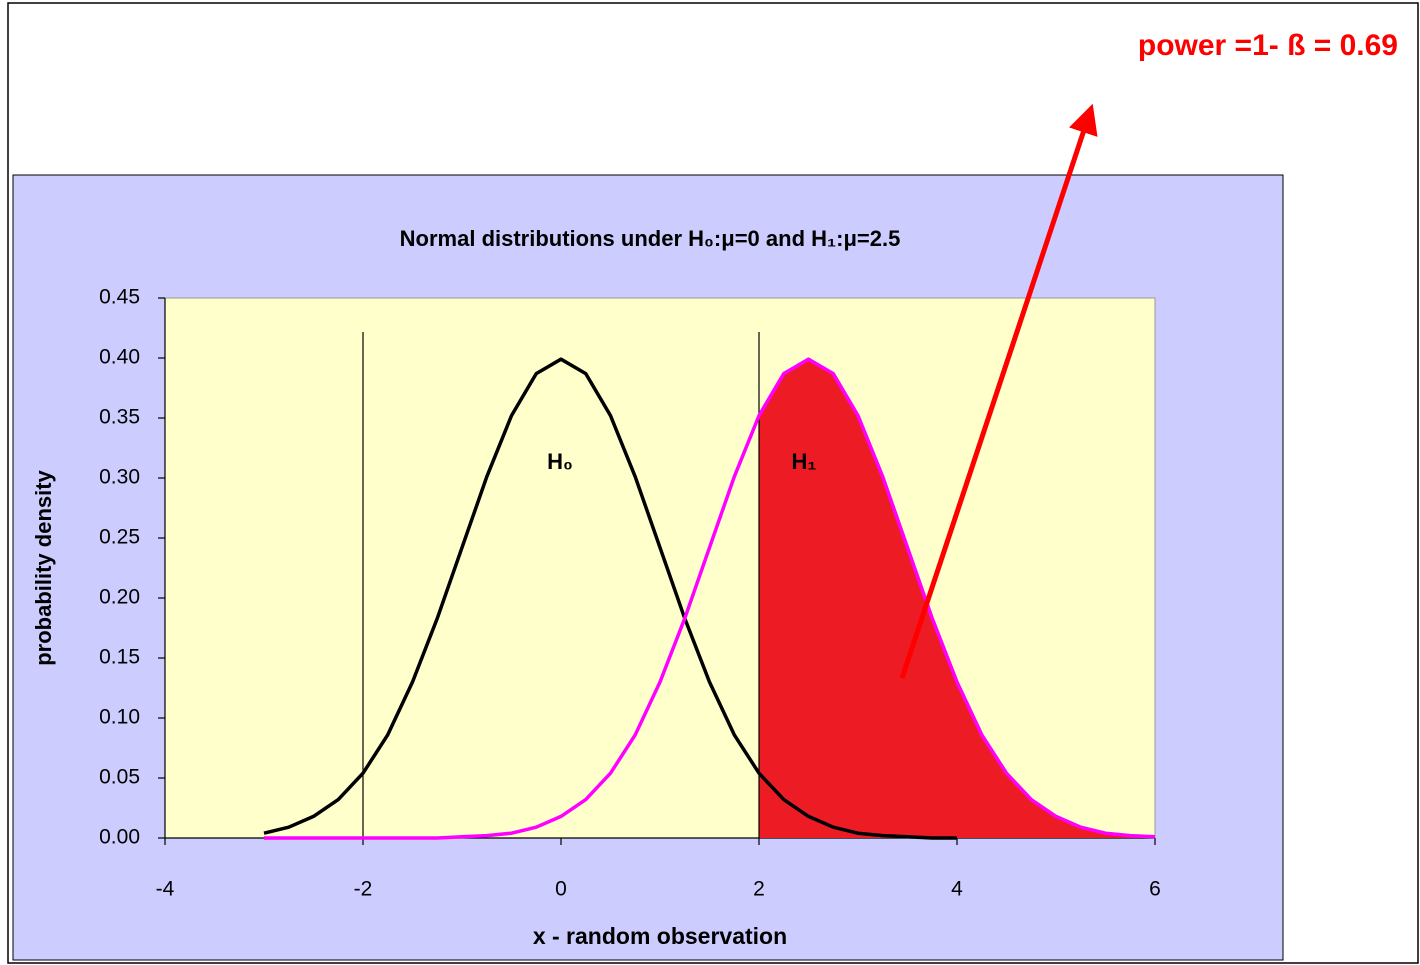  I want to click on power-annotation: power =1- ß = 0.69, so click(1268, 45).